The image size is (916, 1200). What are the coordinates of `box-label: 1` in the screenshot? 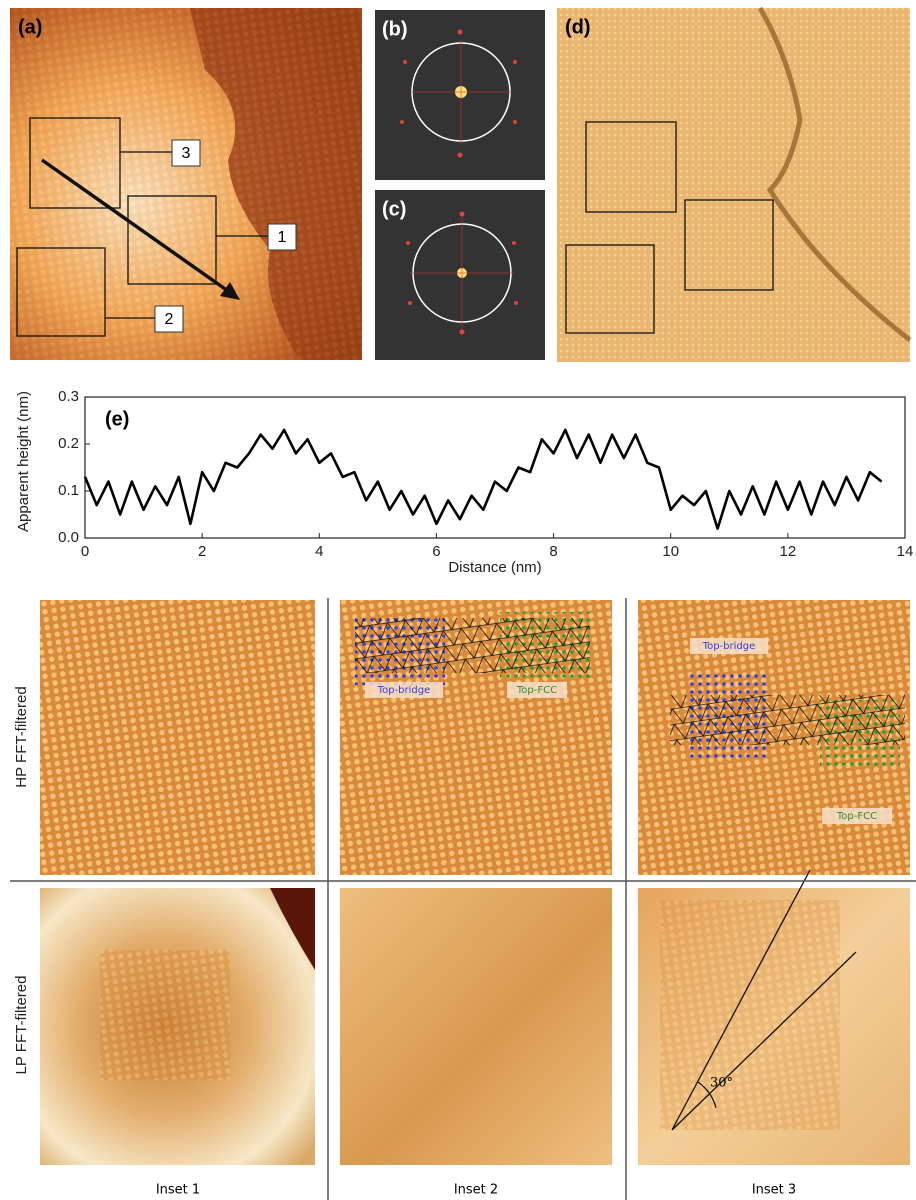 It's located at (282, 237).